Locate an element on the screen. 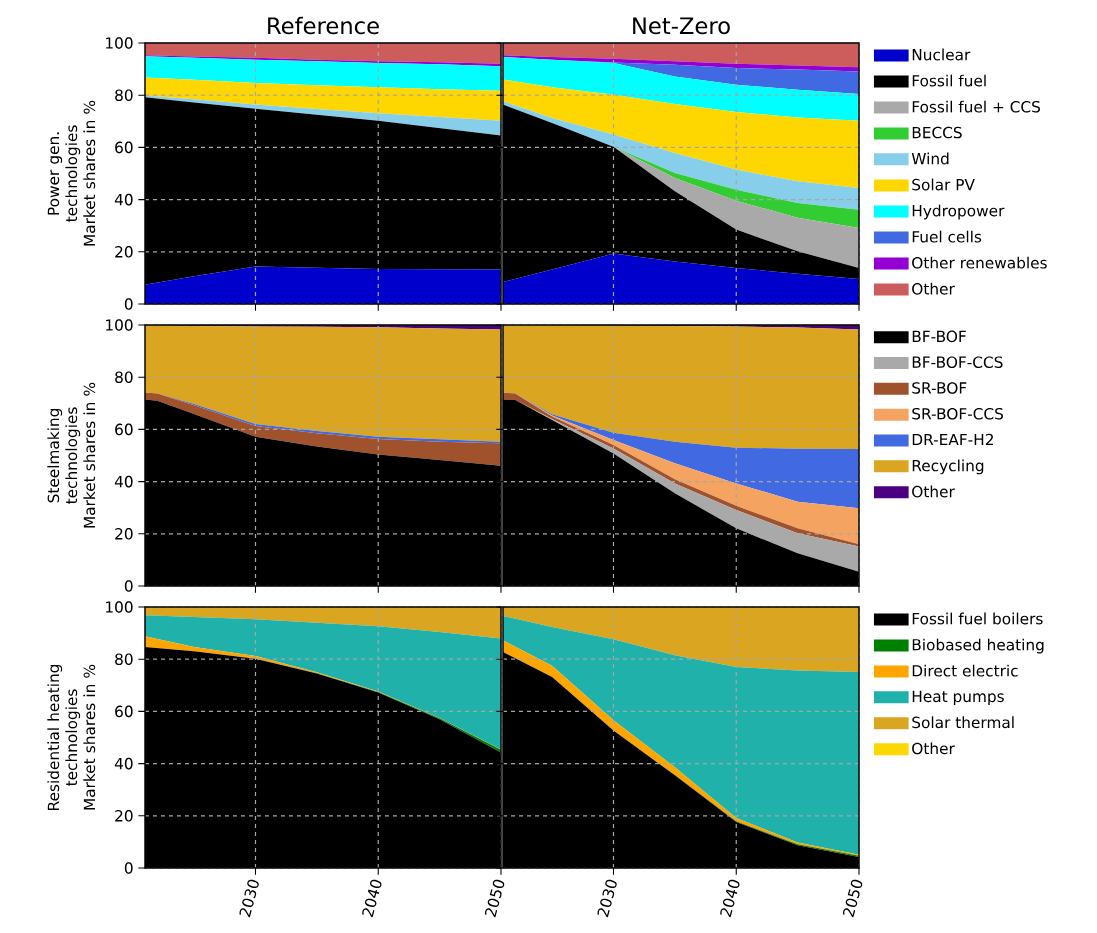 The height and width of the screenshot is (933, 1097). legend-label: Fossil fuel + CCS is located at coordinates (976, 106).